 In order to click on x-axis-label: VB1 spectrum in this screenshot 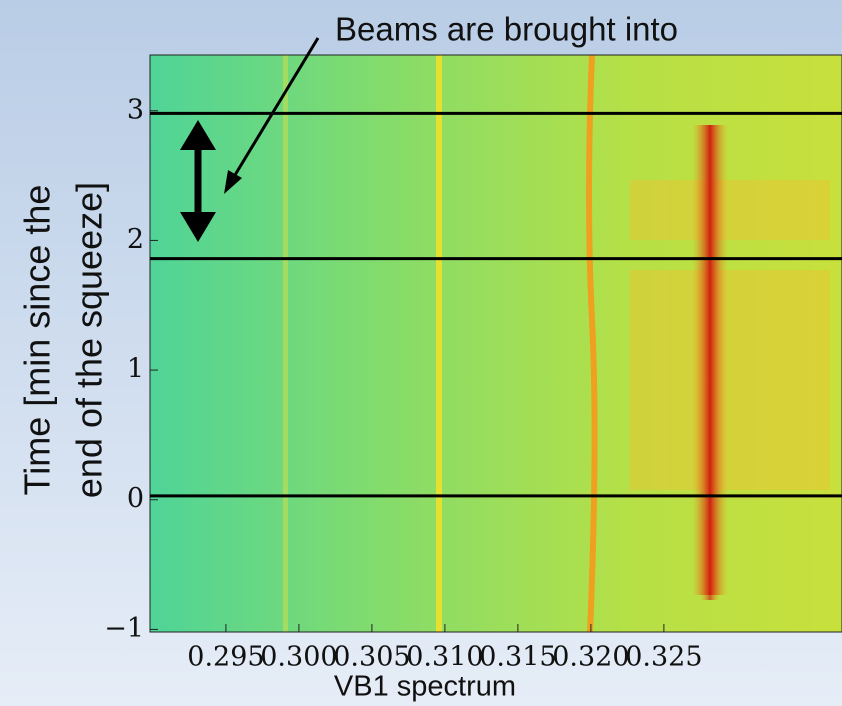, I will do `click(425, 687)`.